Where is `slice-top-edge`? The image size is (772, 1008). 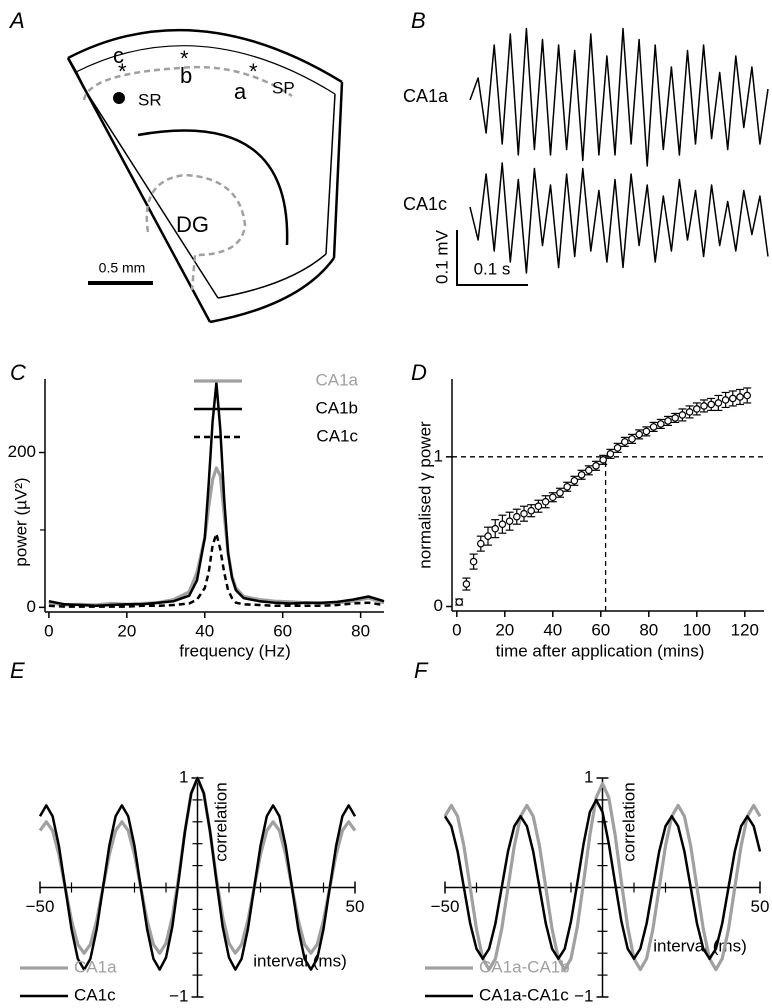 slice-top-edge is located at coordinates (205, 56).